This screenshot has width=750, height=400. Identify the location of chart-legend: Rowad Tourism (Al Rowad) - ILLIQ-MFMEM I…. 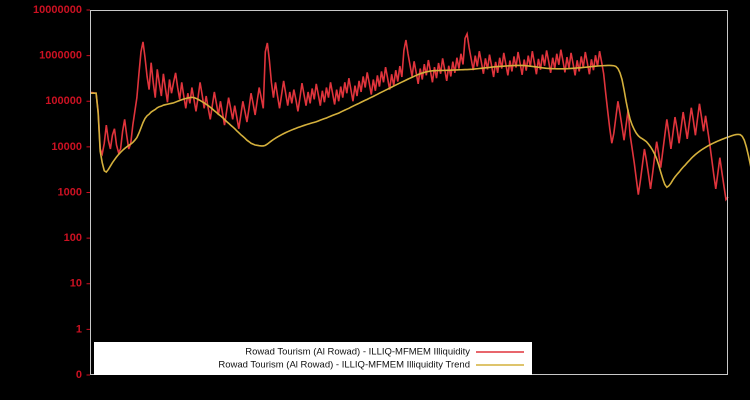
(313, 358).